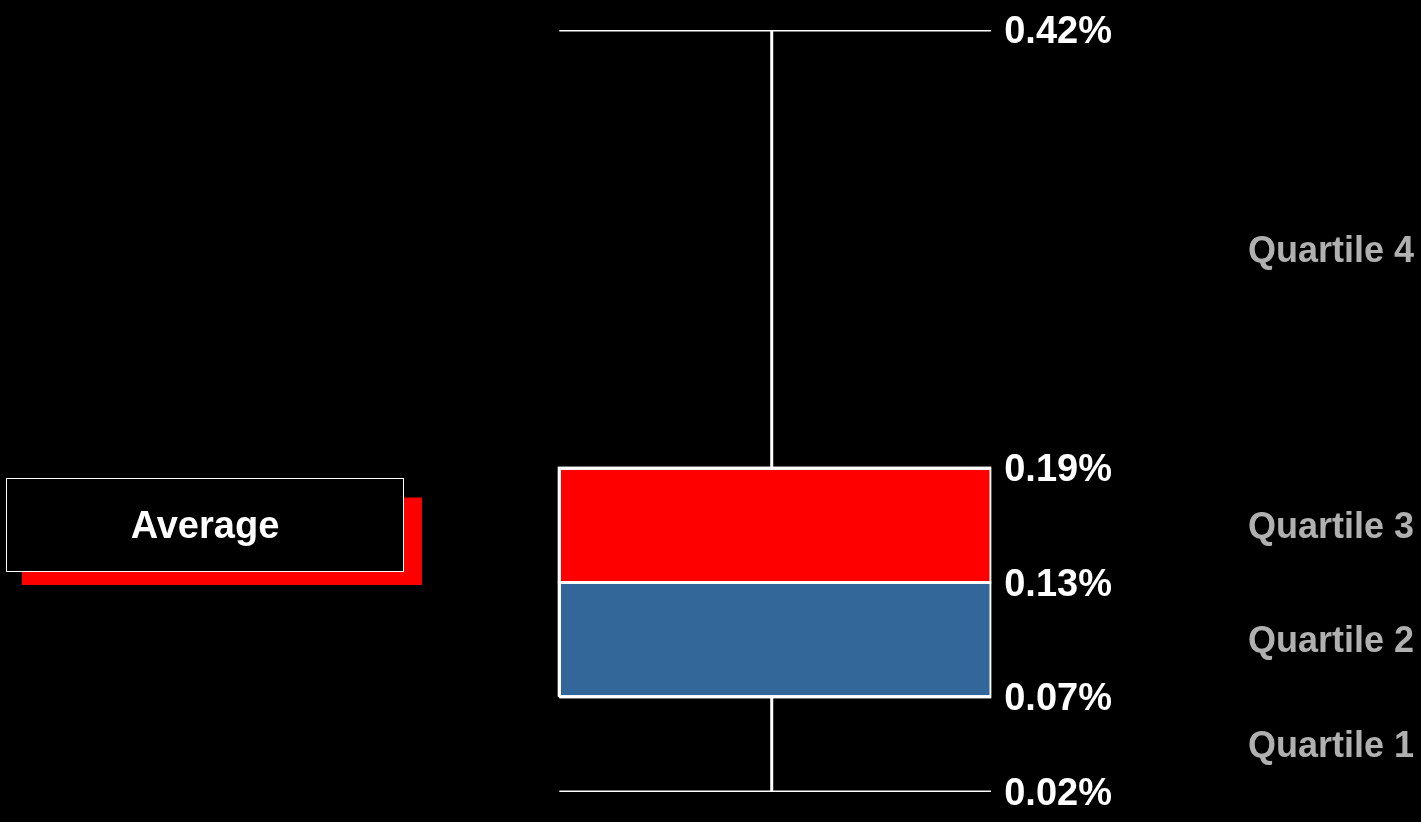 This screenshot has height=822, width=1421. What do you see at coordinates (1331, 744) in the screenshot?
I see `text: Quartile 1` at bounding box center [1331, 744].